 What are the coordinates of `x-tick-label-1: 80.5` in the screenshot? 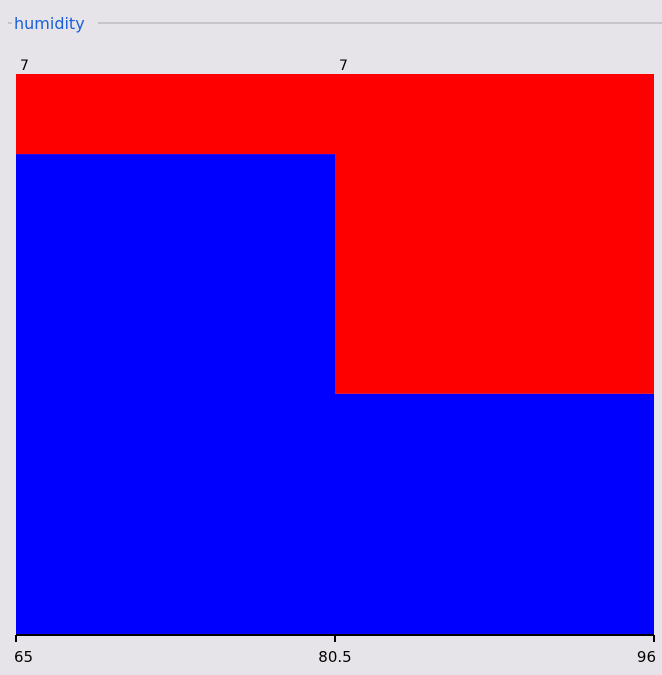 It's located at (334, 657).